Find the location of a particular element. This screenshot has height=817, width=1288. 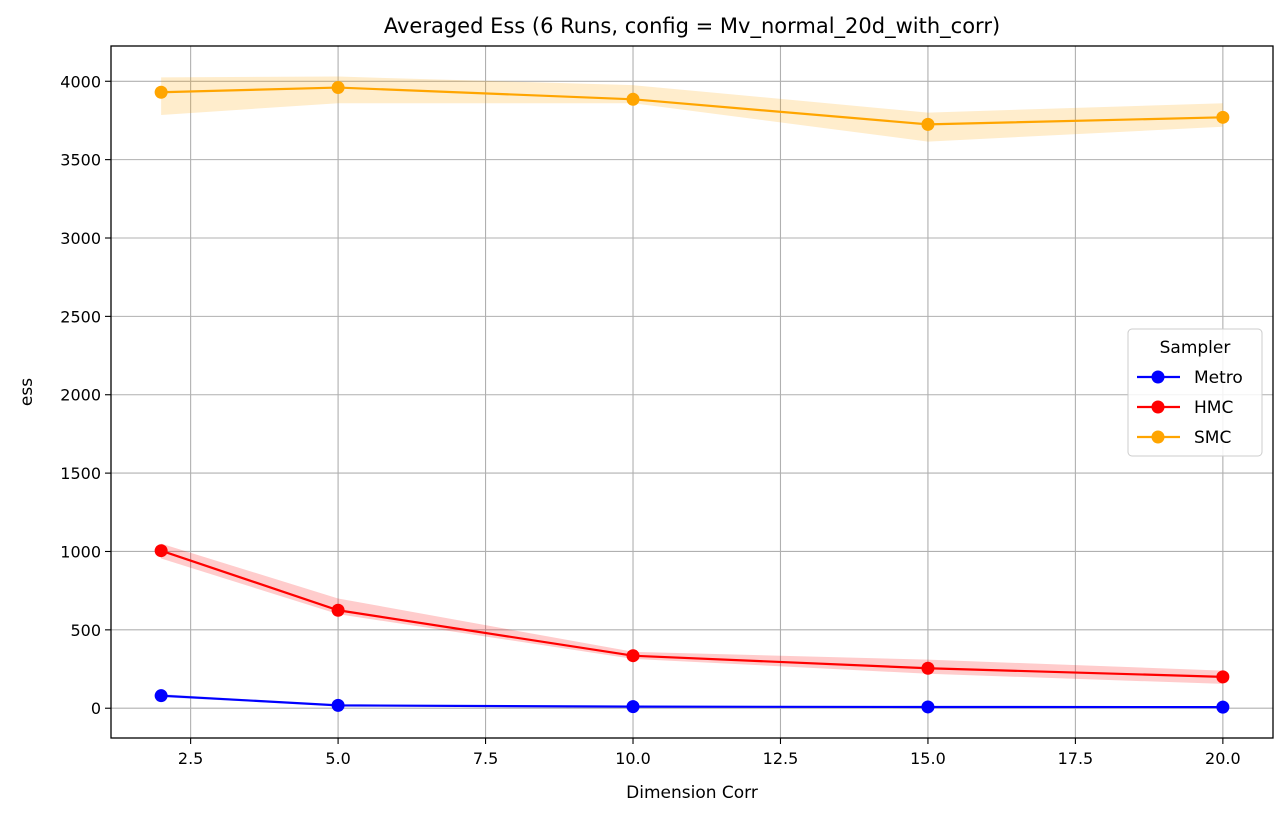

y-tick-label: 1000 is located at coordinates (80, 551).